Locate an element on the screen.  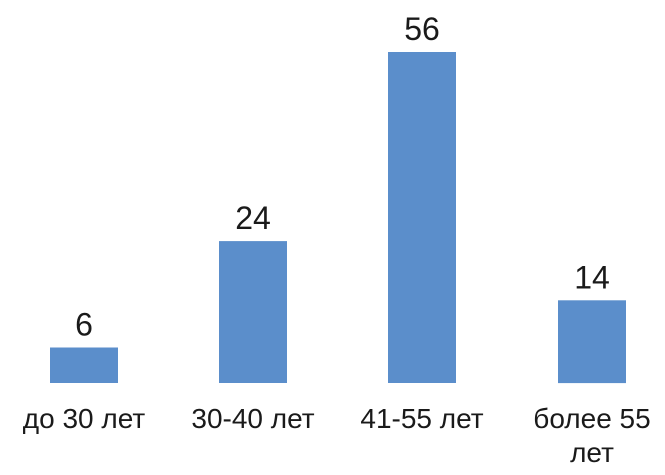
category-label-0-line-0: до 30 лет is located at coordinates (84, 418).